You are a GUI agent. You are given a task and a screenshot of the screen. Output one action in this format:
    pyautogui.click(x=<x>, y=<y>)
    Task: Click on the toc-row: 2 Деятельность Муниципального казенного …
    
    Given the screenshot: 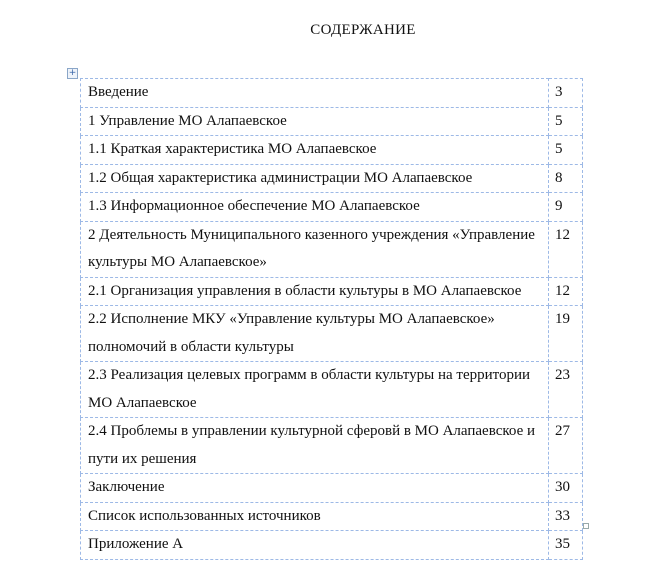 What is the action you would take?
    pyautogui.click(x=331, y=249)
    